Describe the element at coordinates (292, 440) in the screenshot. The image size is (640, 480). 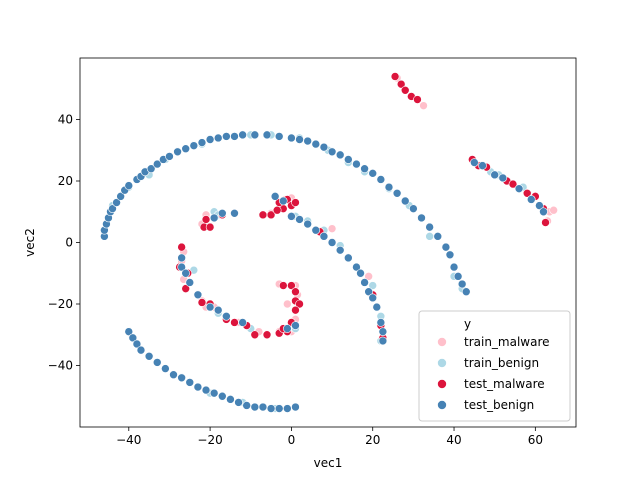
I see `x-tick-label: 0` at that location.